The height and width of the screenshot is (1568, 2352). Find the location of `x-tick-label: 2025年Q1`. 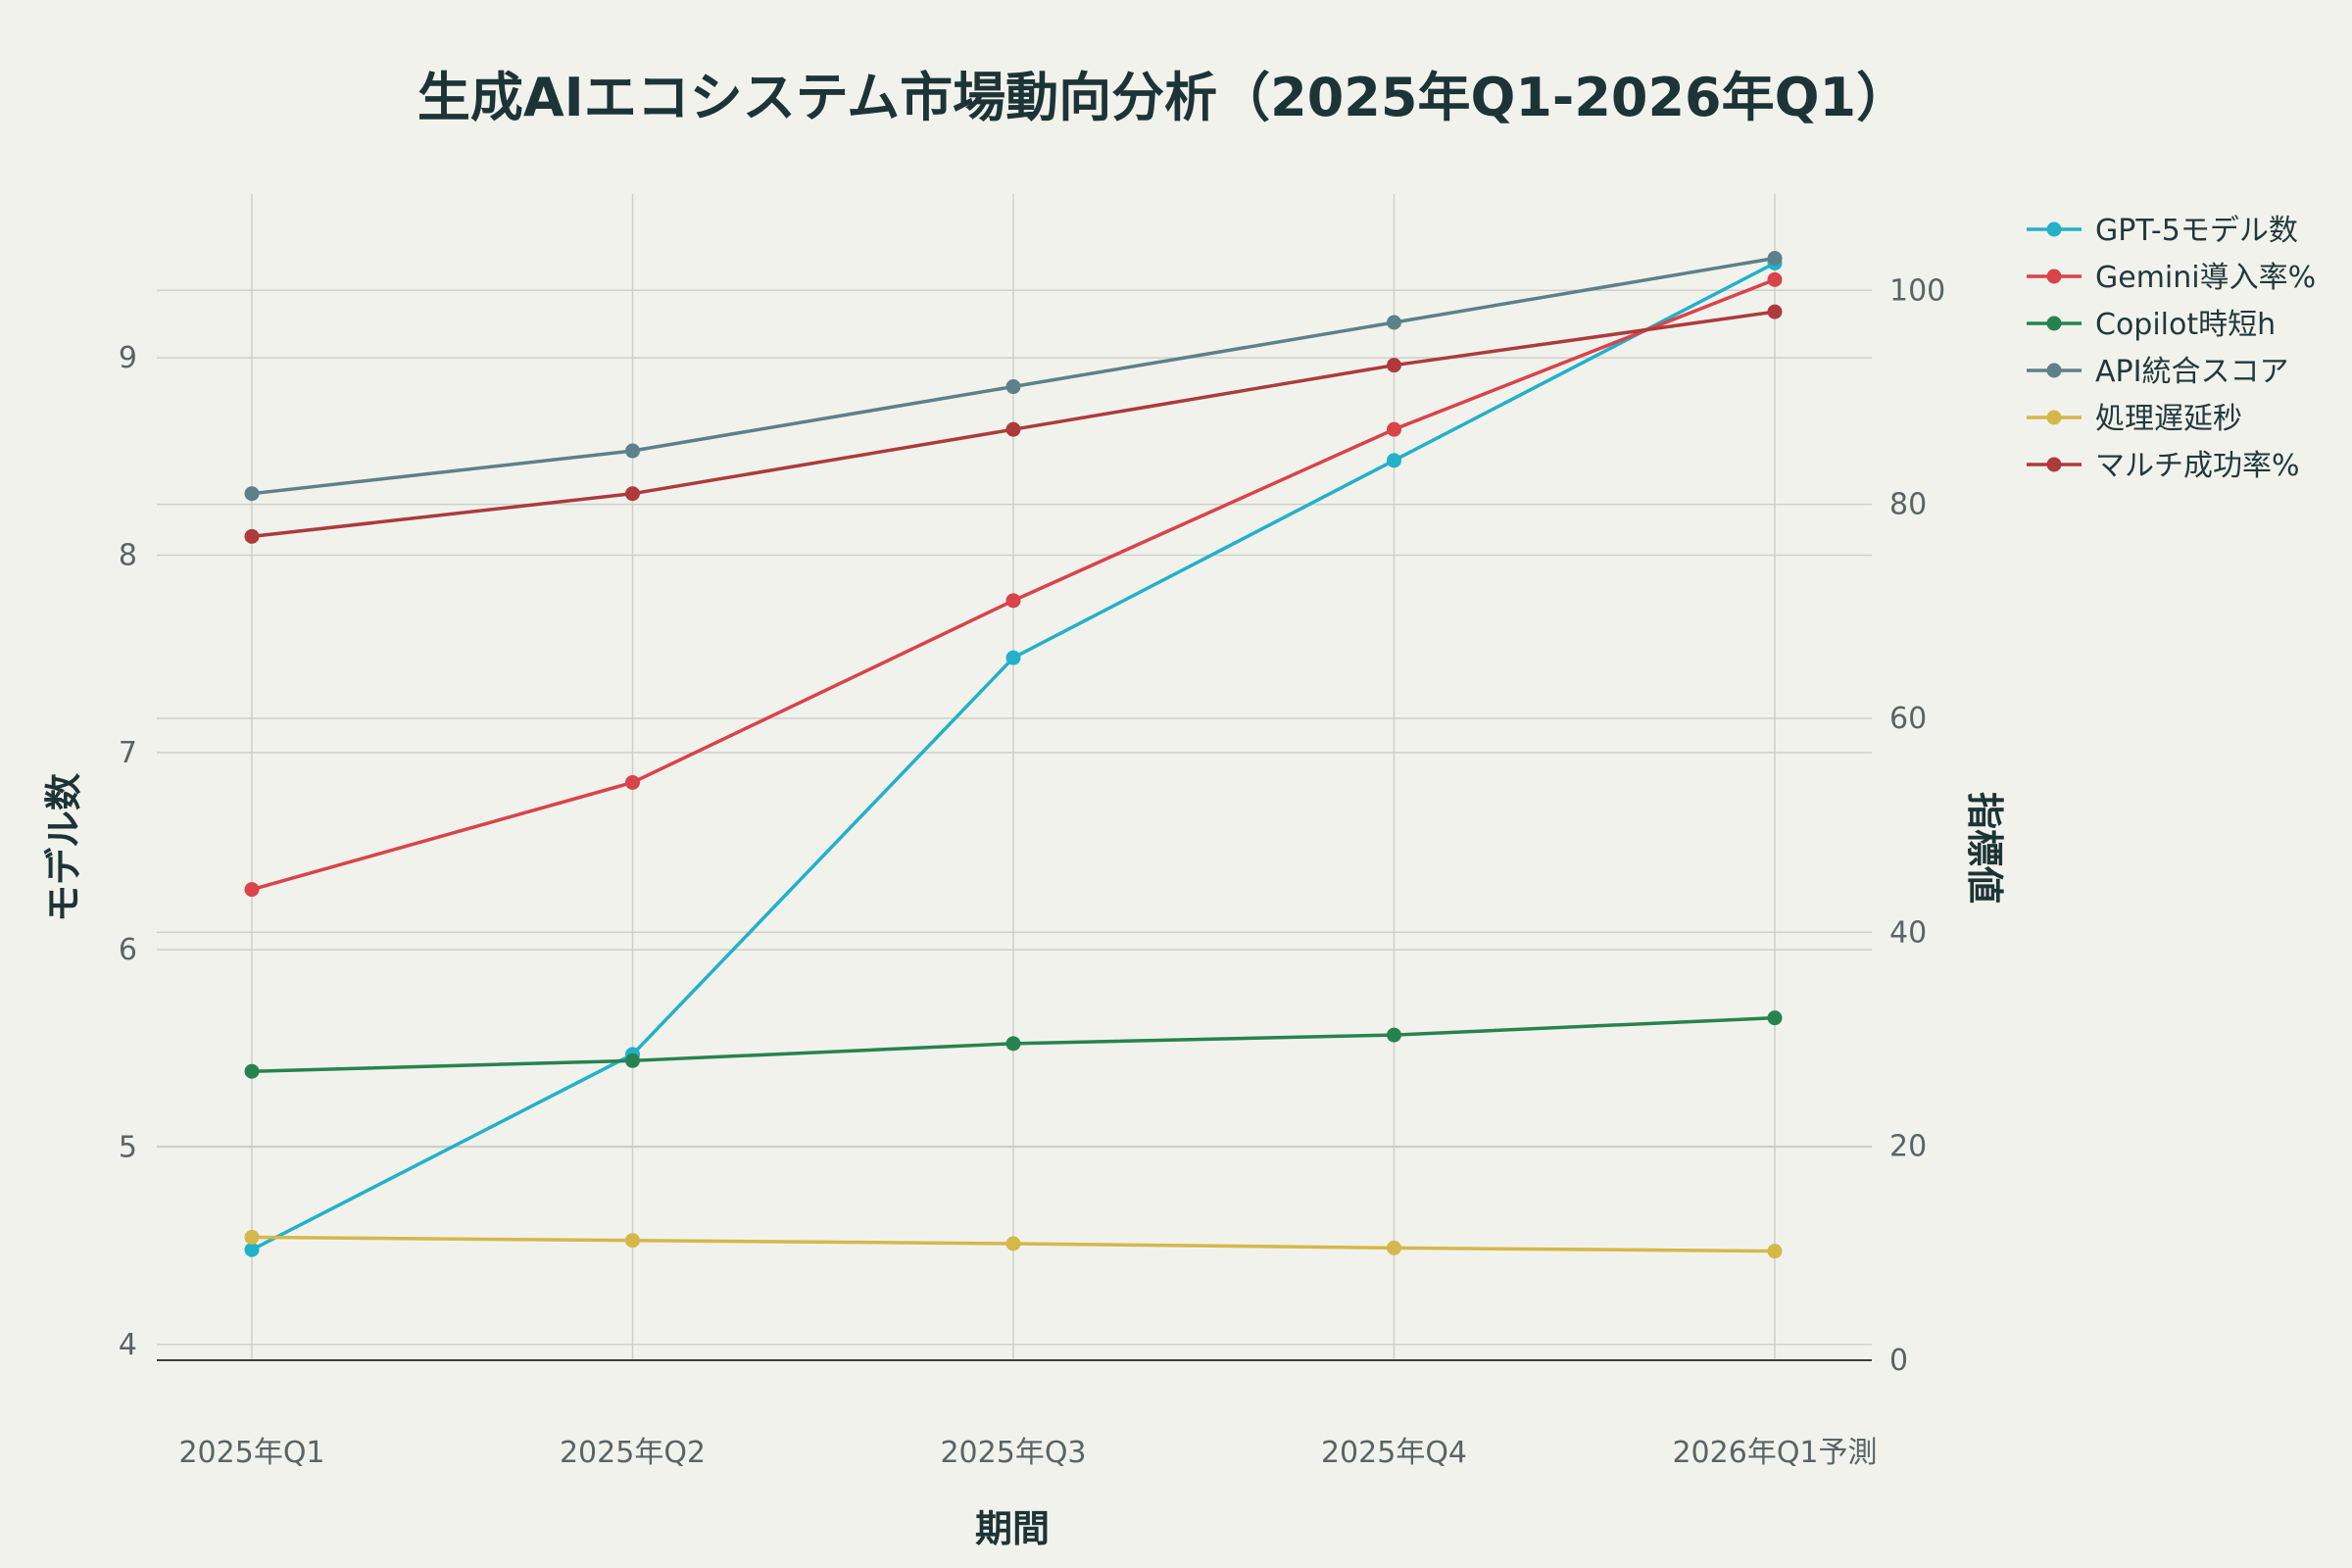

x-tick-label: 2025年Q1 is located at coordinates (251, 1453).